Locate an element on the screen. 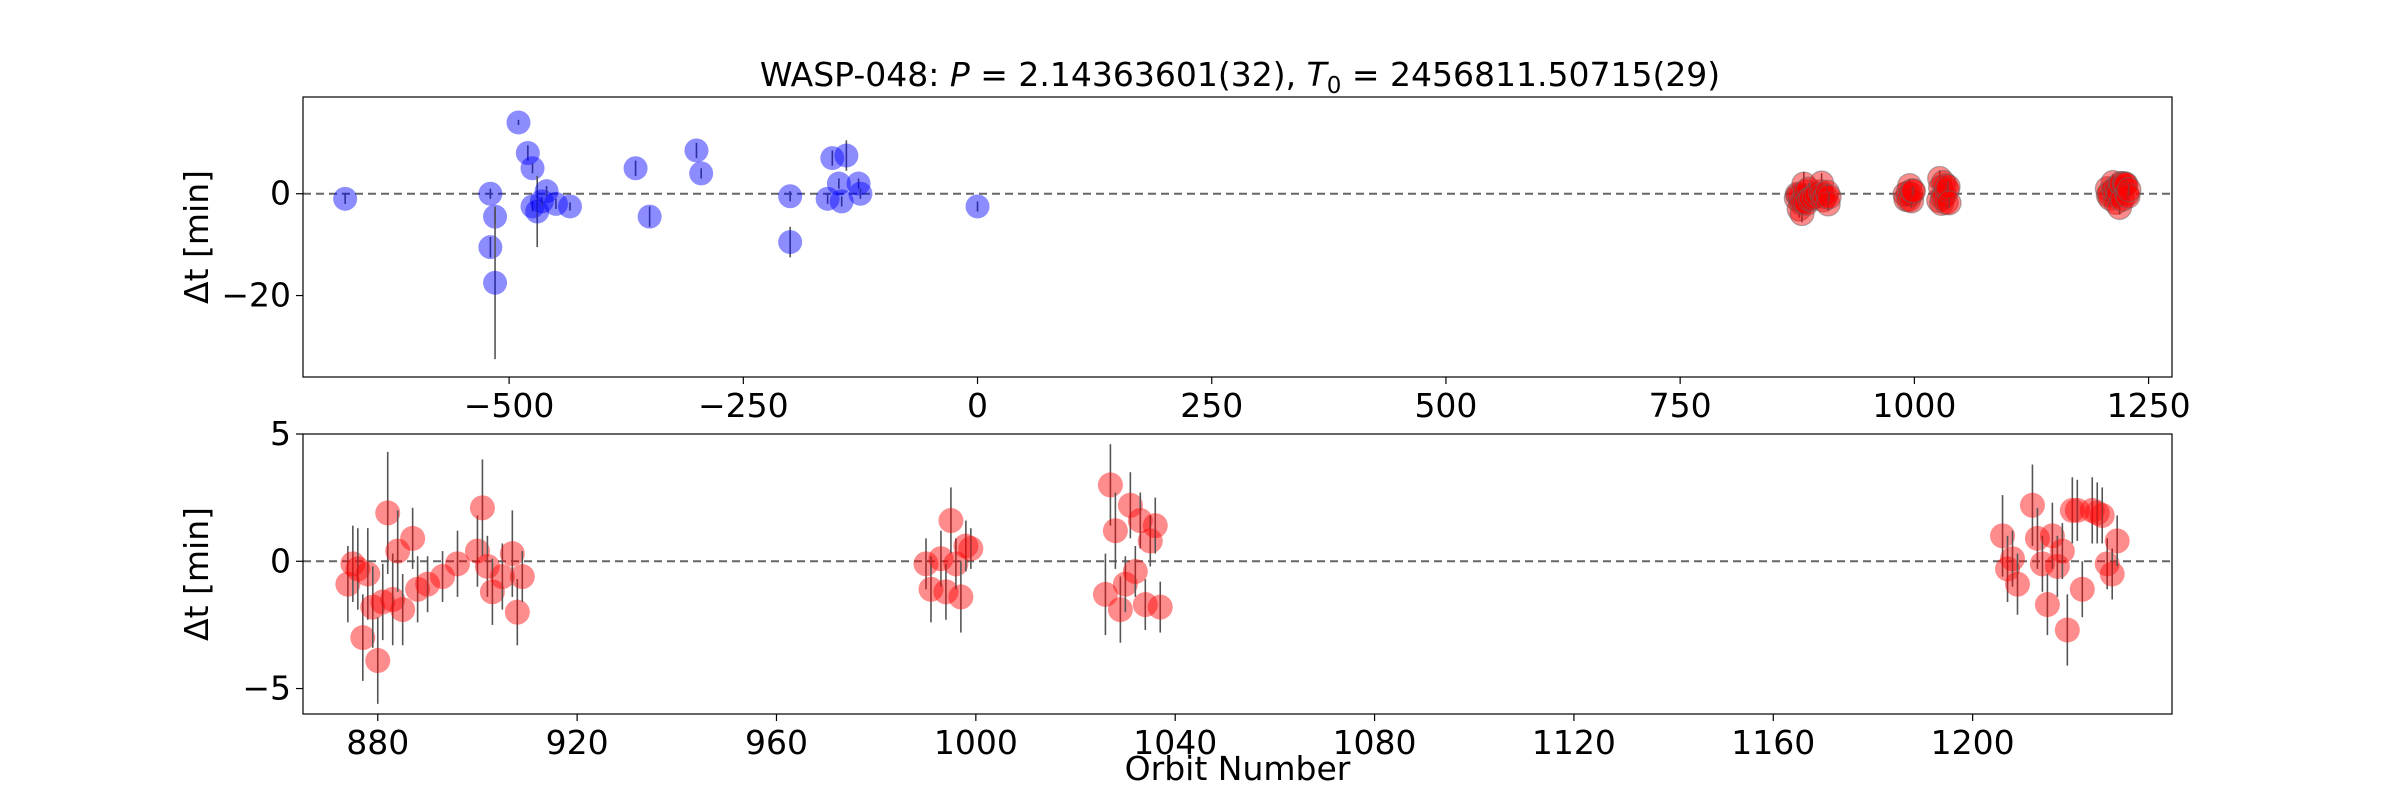 The width and height of the screenshot is (2400, 800). y-axis-label: Δt [min] is located at coordinates (196, 574).